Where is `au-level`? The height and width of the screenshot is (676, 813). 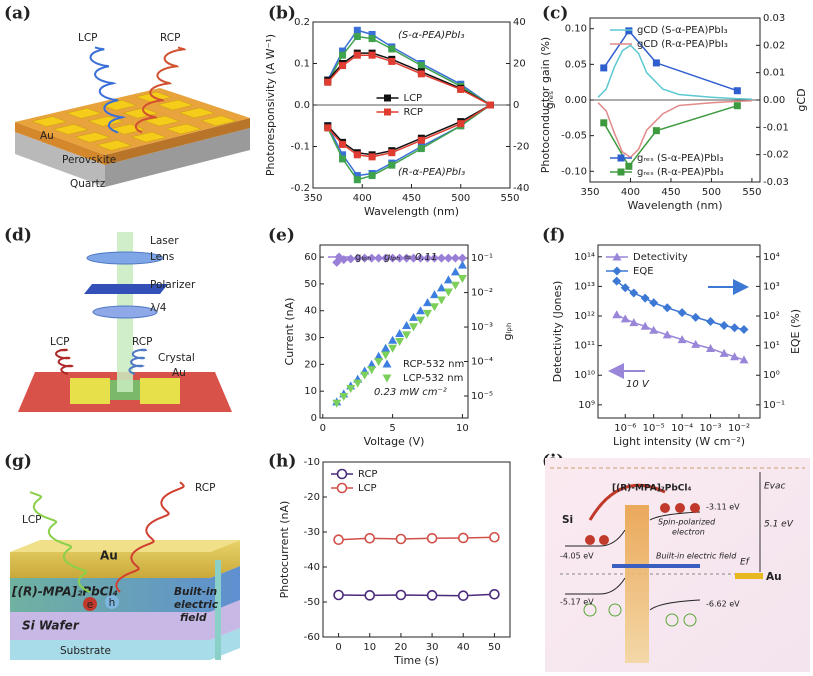
au-level is located at coordinates (749, 576).